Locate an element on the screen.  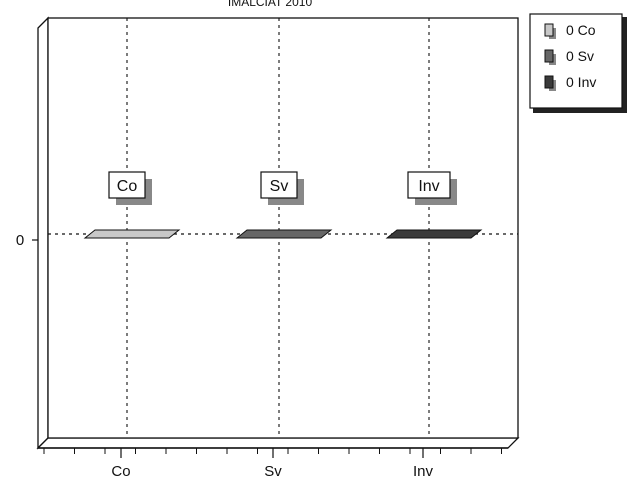
legend-item-co: 0 Co is located at coordinates (570, 30).